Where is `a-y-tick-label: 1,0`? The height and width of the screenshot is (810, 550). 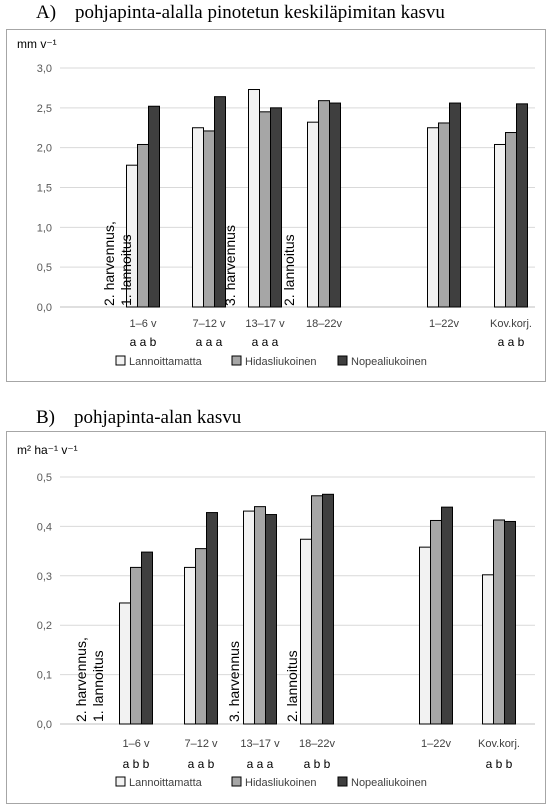
a-y-tick-label: 1,0 is located at coordinates (44, 228).